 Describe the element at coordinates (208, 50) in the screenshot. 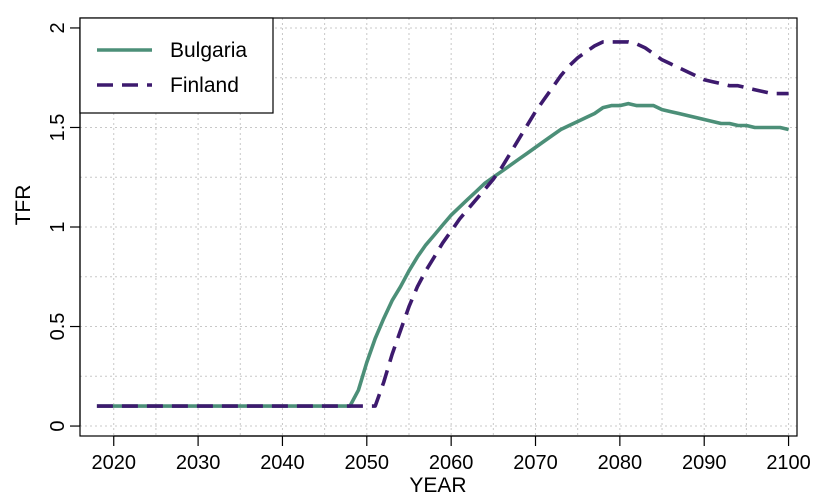

I see `legend-label-bulgaria: Bulgaria` at that location.